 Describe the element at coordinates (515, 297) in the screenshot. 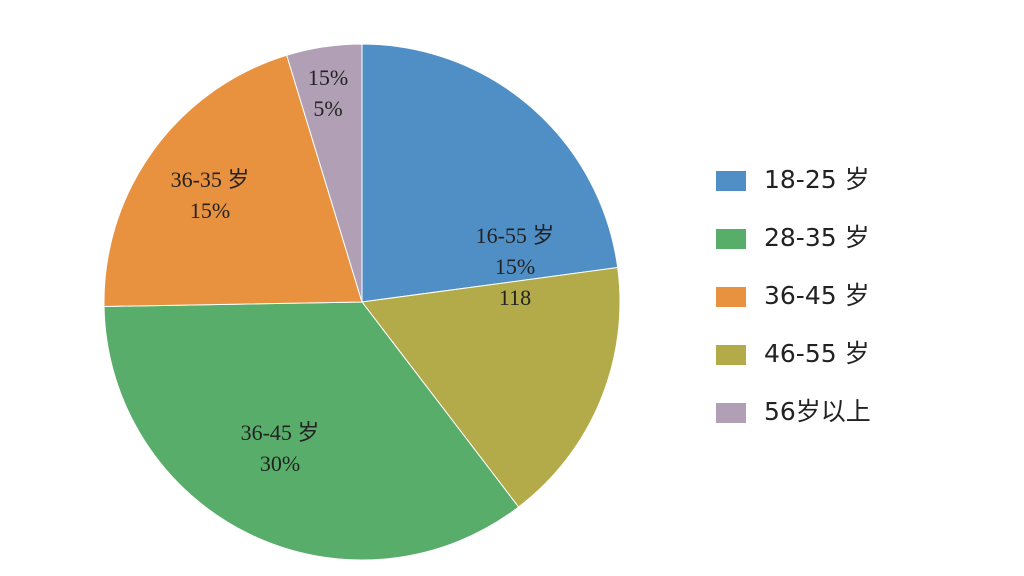

I see `slice-label: 118` at that location.